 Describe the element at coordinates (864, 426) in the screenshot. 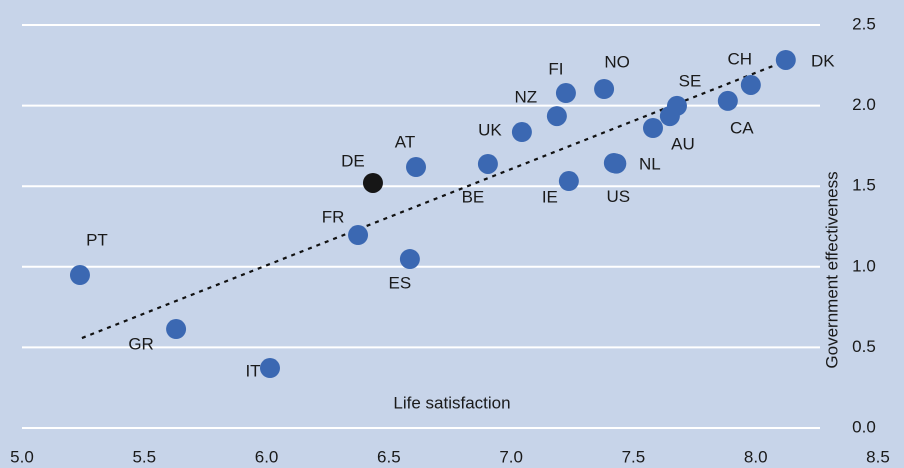

I see `y-tick-label: 0.0` at that location.